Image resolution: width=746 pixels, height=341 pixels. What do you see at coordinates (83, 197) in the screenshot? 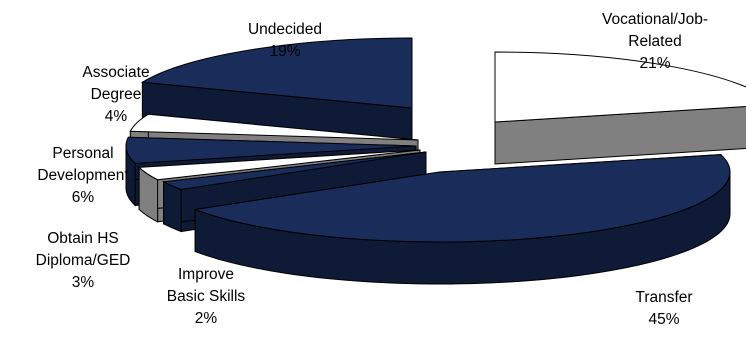
I see `slice-percent: 6%` at bounding box center [83, 197].